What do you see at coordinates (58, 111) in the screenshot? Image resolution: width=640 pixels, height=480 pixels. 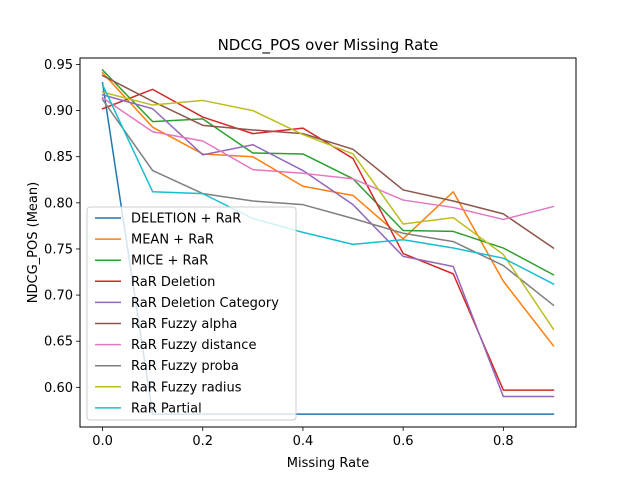 I see `y-tick-label: 0.90` at bounding box center [58, 111].